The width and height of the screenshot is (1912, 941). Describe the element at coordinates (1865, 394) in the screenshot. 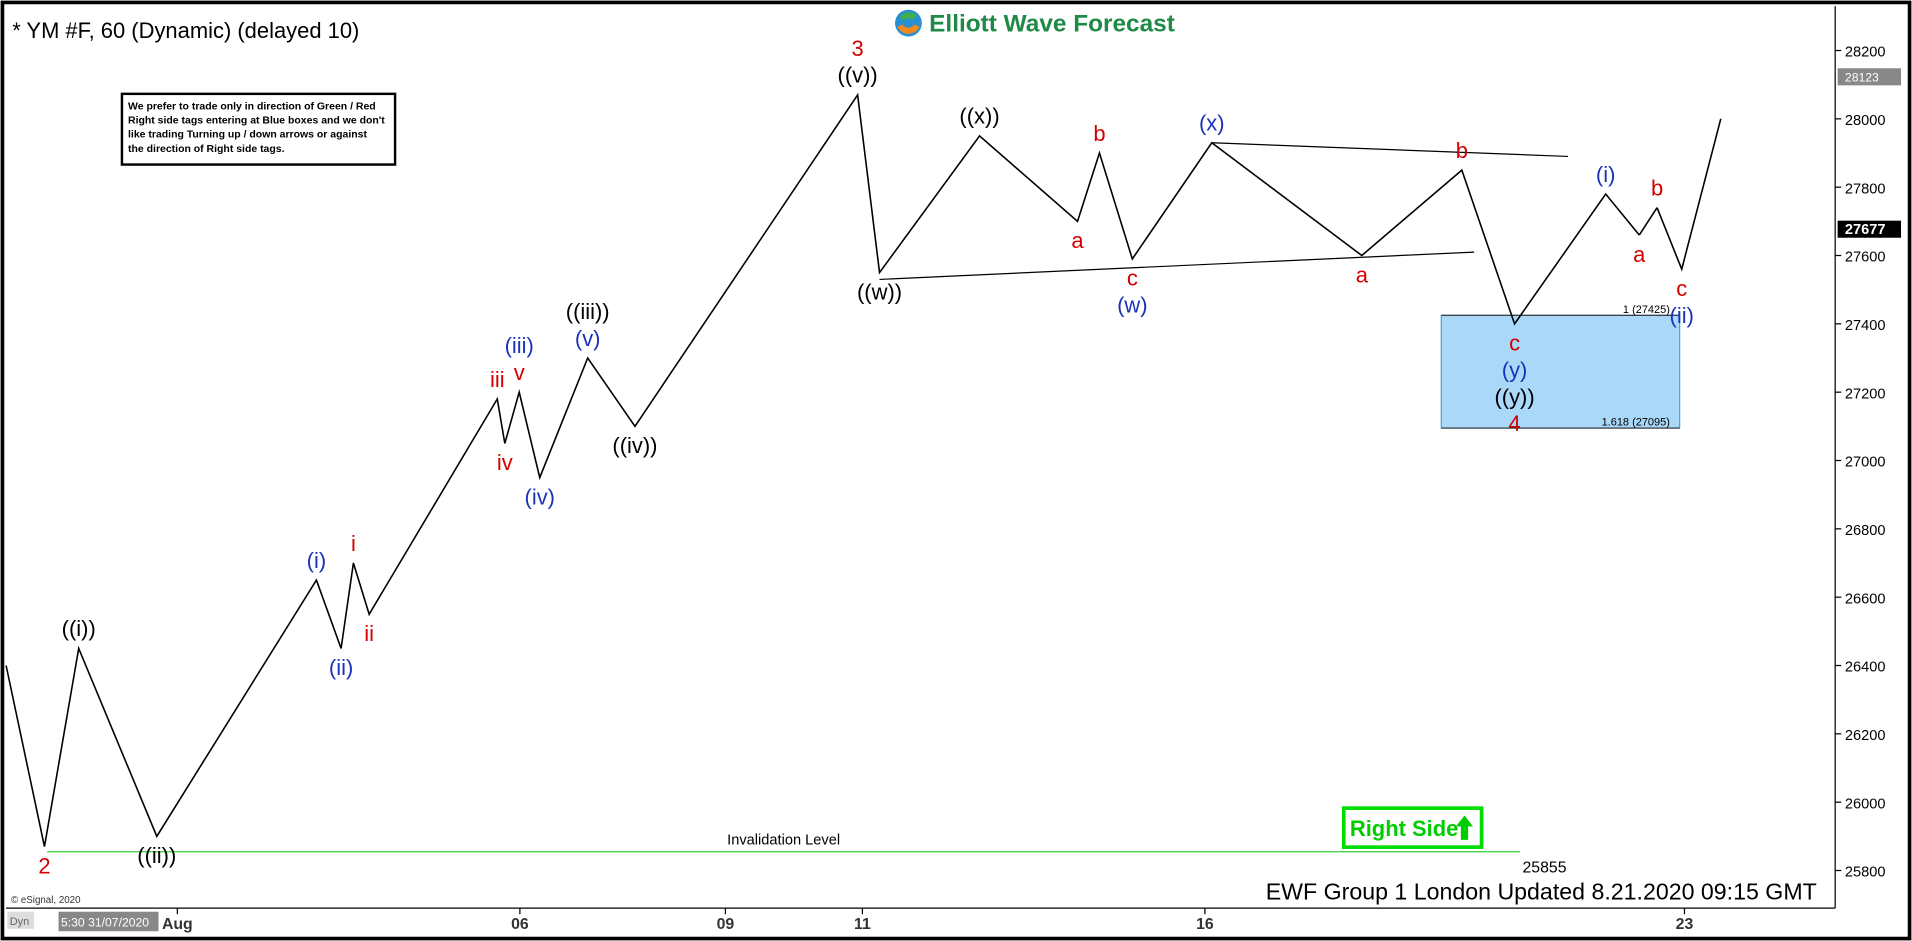

I see `y-tick-label: 27200` at that location.